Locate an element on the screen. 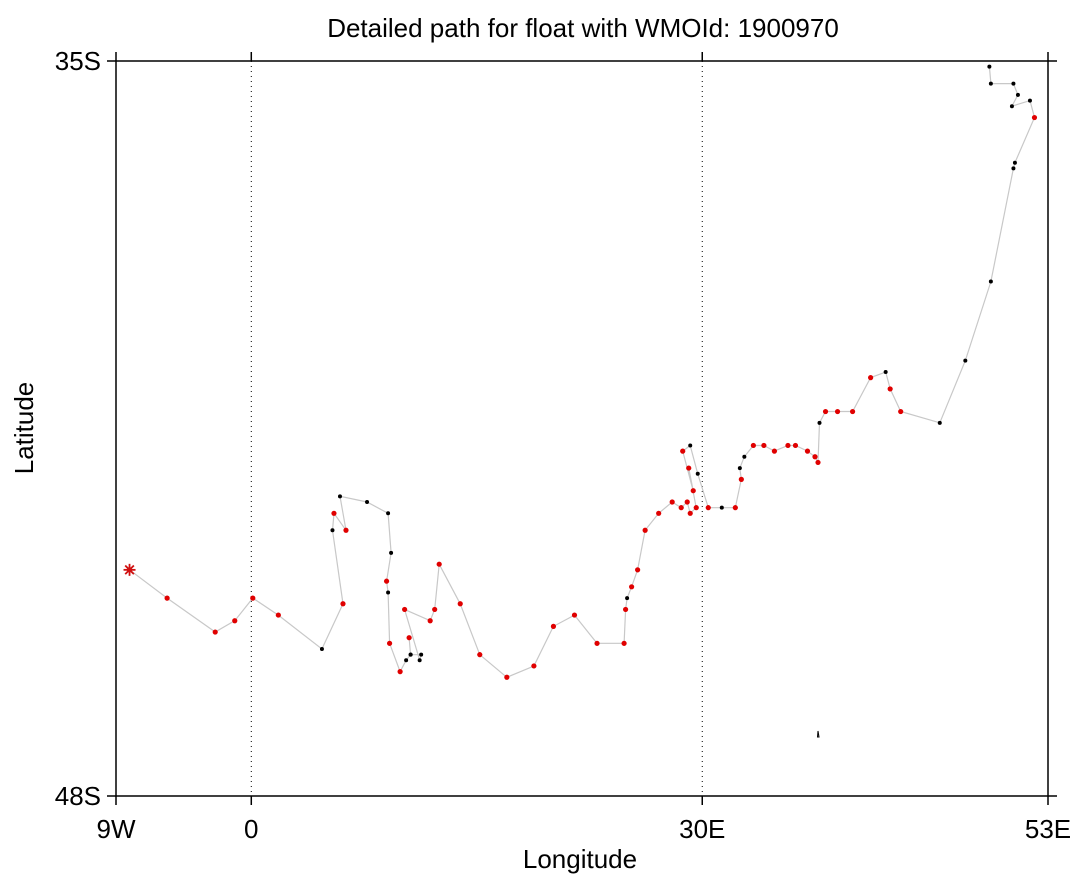 This screenshot has height=881, width=1081. y-tick-label: 48S is located at coordinates (78, 796).